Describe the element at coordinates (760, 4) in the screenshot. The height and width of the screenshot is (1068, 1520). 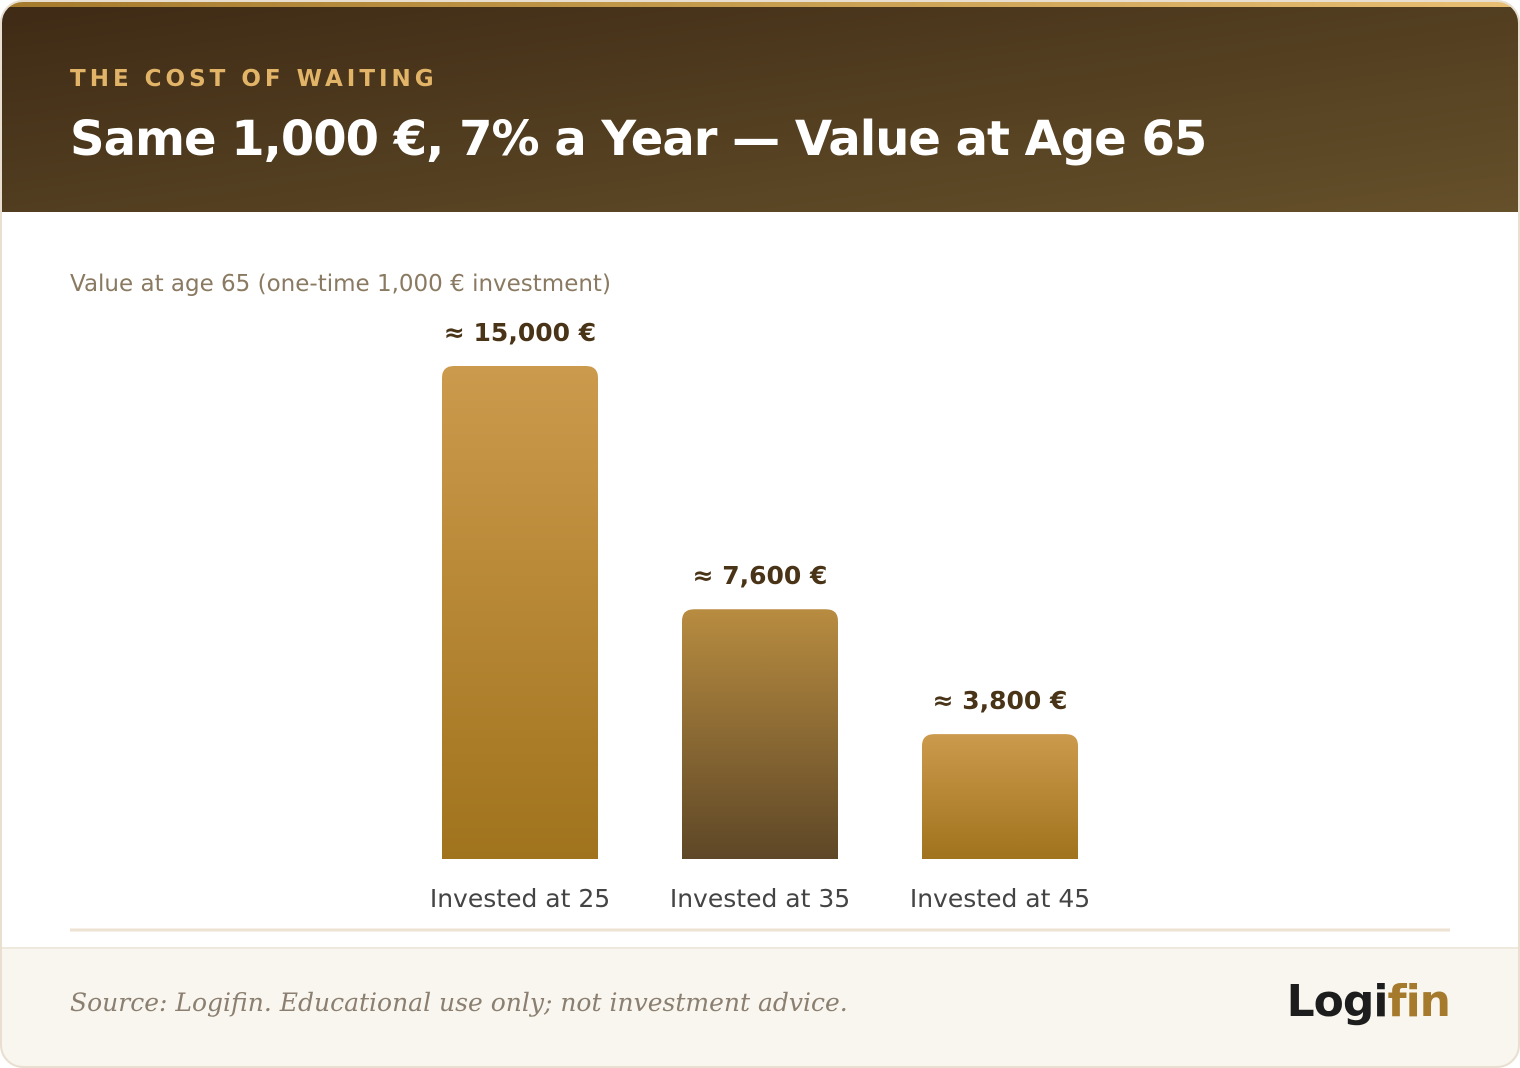
I see `header-strip` at that location.